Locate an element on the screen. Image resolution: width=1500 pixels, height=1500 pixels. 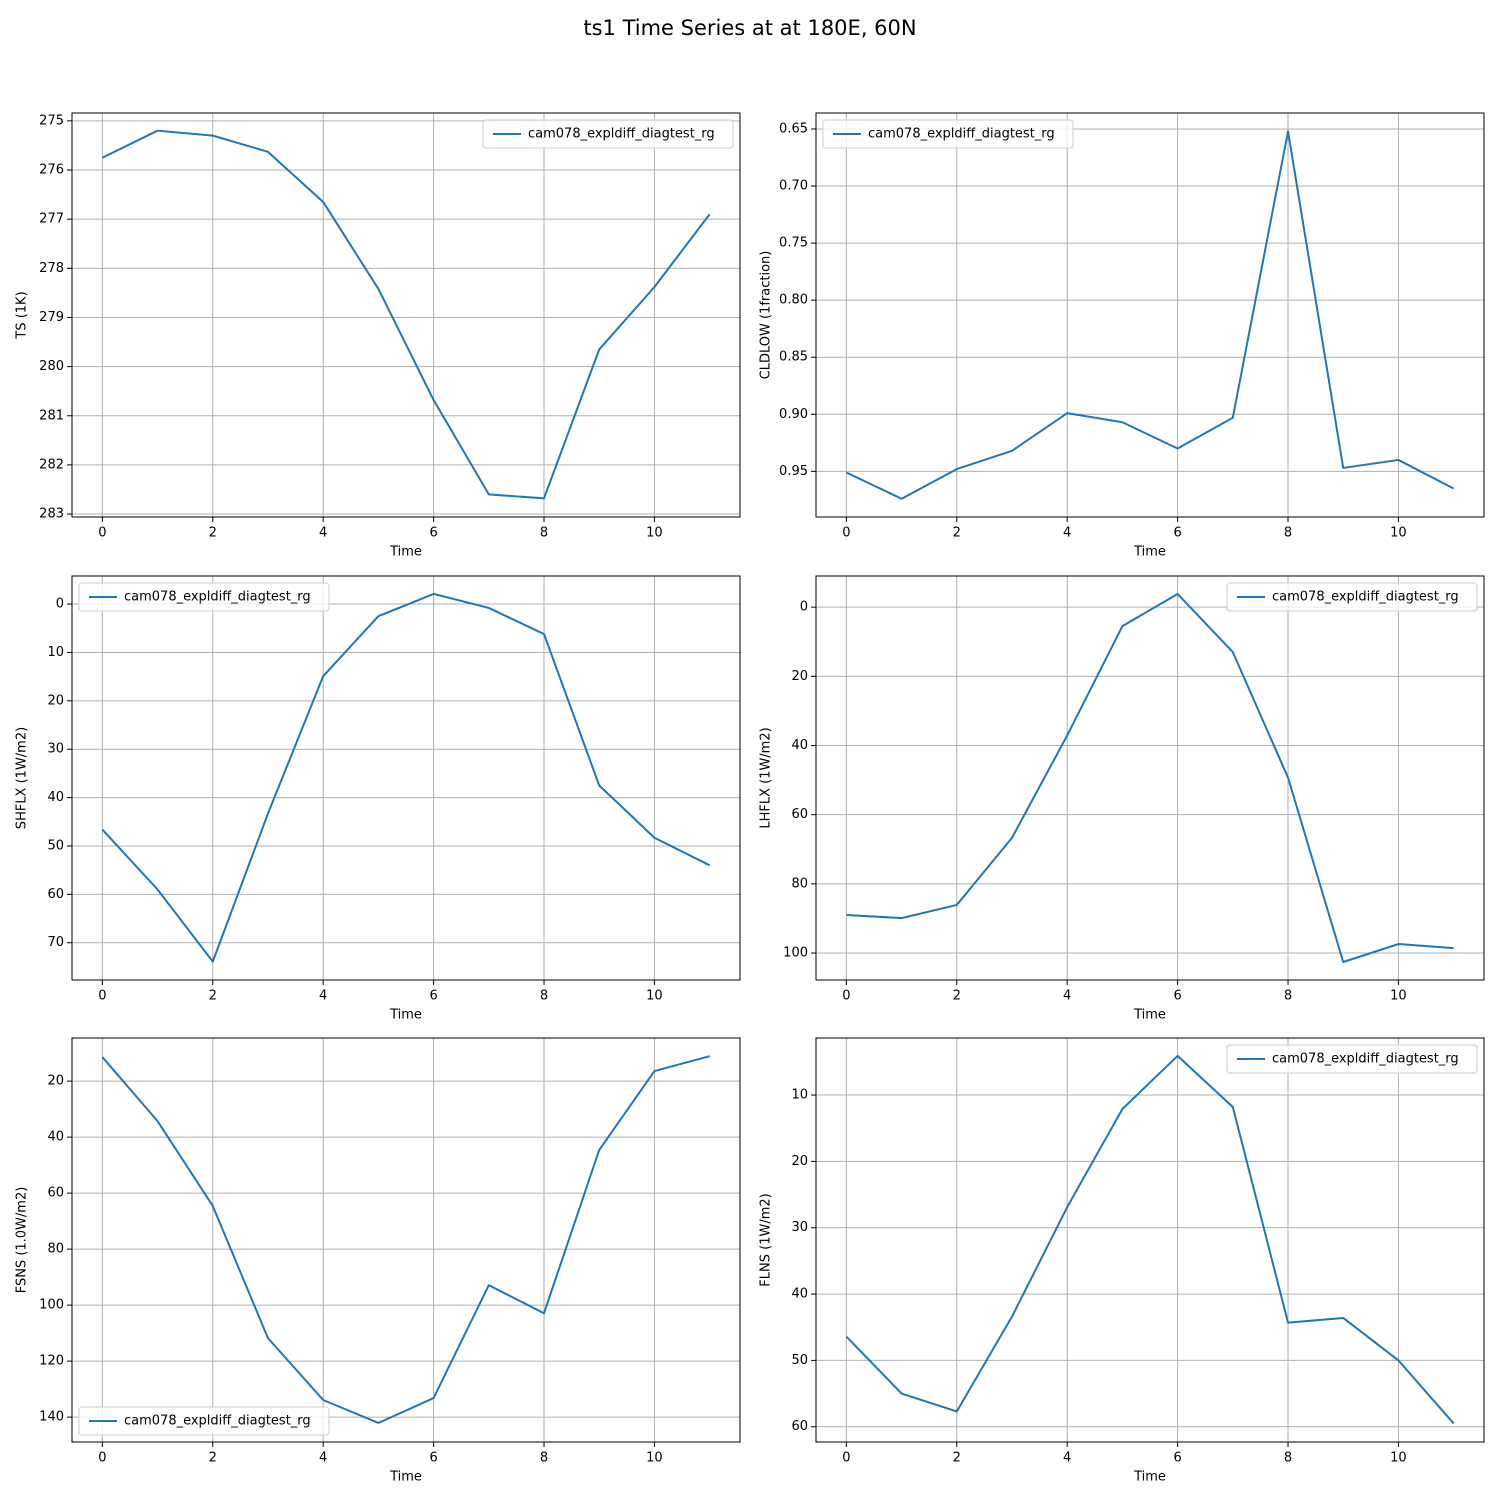
y-tick-label: 80 is located at coordinates (799, 883).